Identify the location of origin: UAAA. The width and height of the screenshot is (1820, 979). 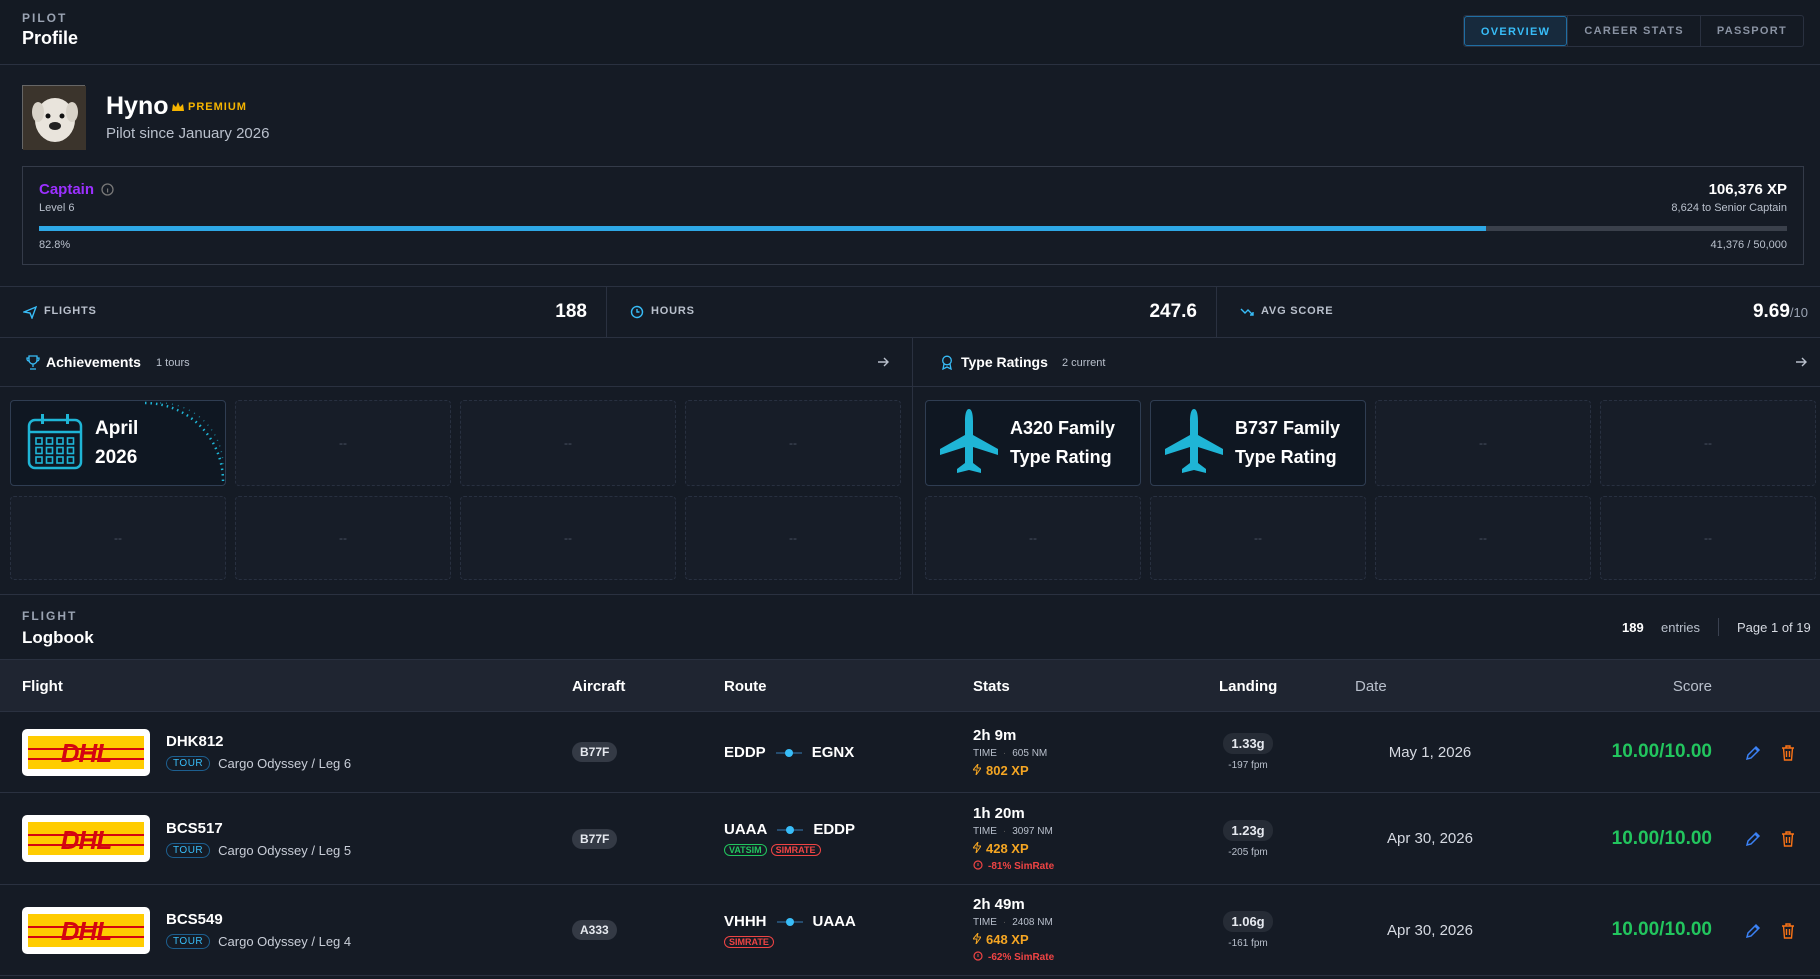
(746, 829).